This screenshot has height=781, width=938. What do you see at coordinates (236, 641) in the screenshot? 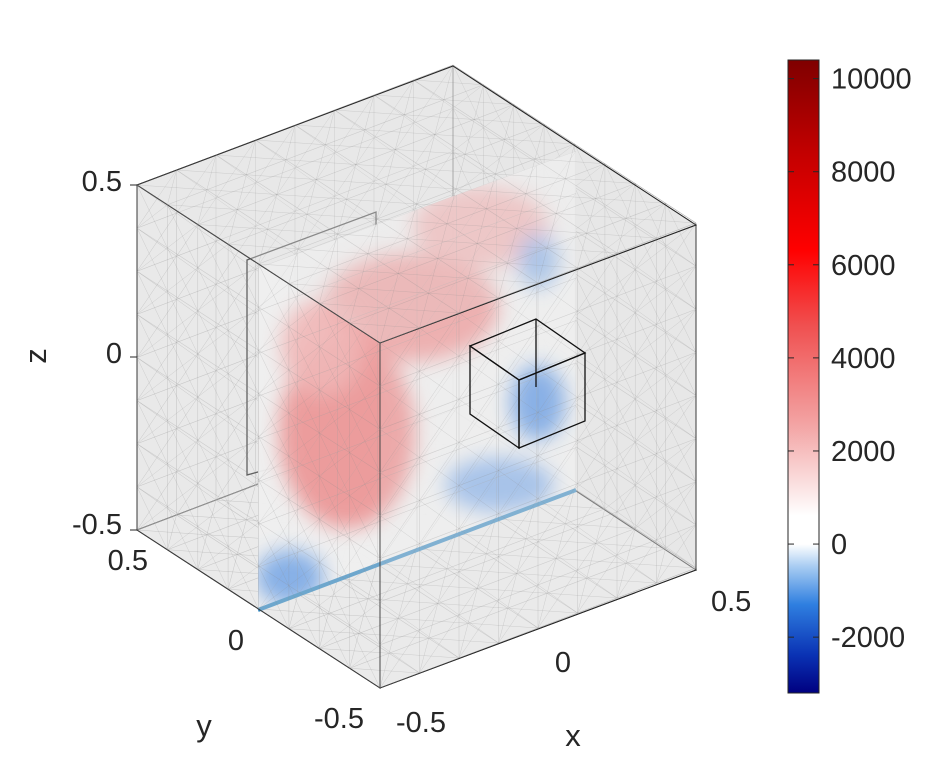
I see `y-tick-label: 0` at bounding box center [236, 641].